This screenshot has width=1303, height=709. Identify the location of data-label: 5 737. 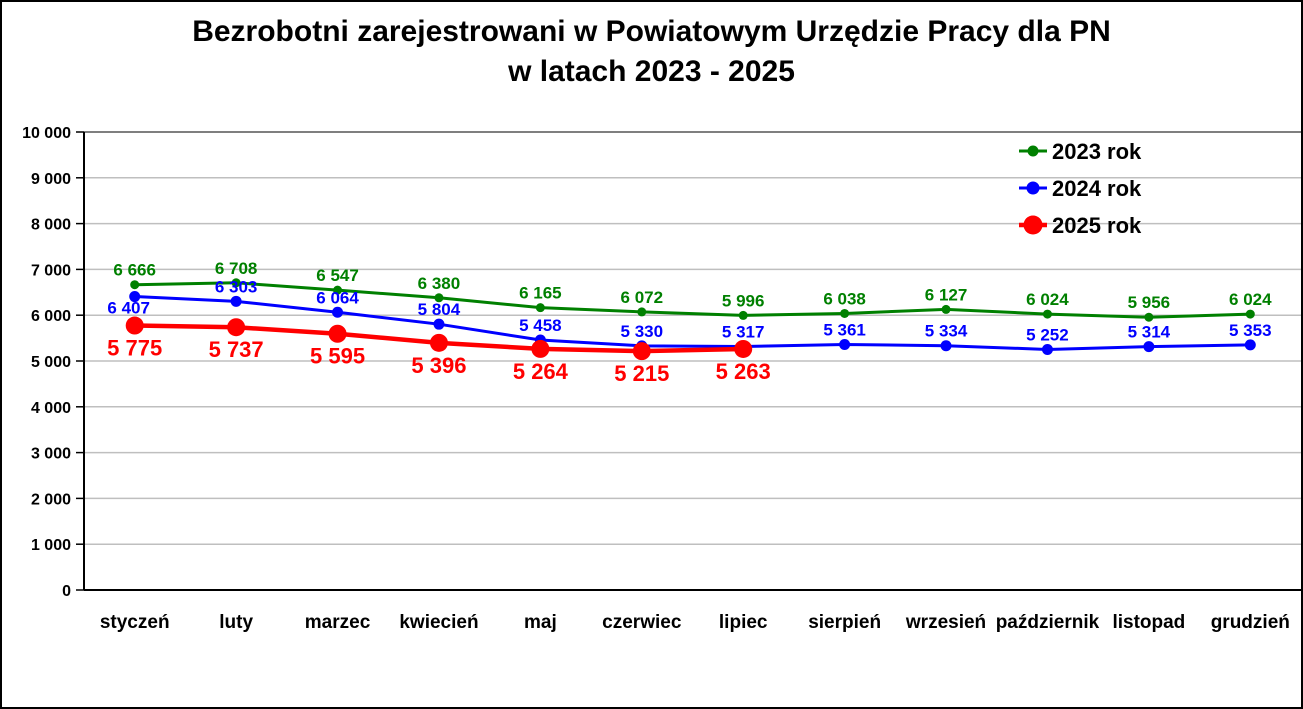
(236, 349).